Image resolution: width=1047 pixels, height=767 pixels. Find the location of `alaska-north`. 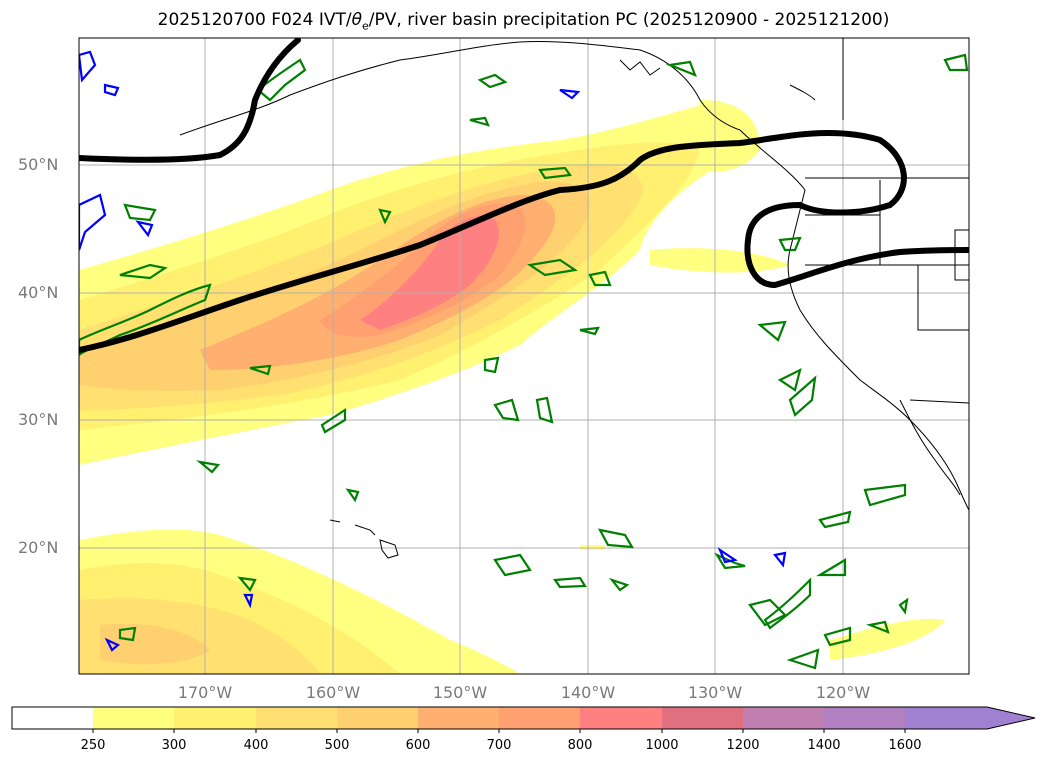

alaska-north is located at coordinates (802, 92).